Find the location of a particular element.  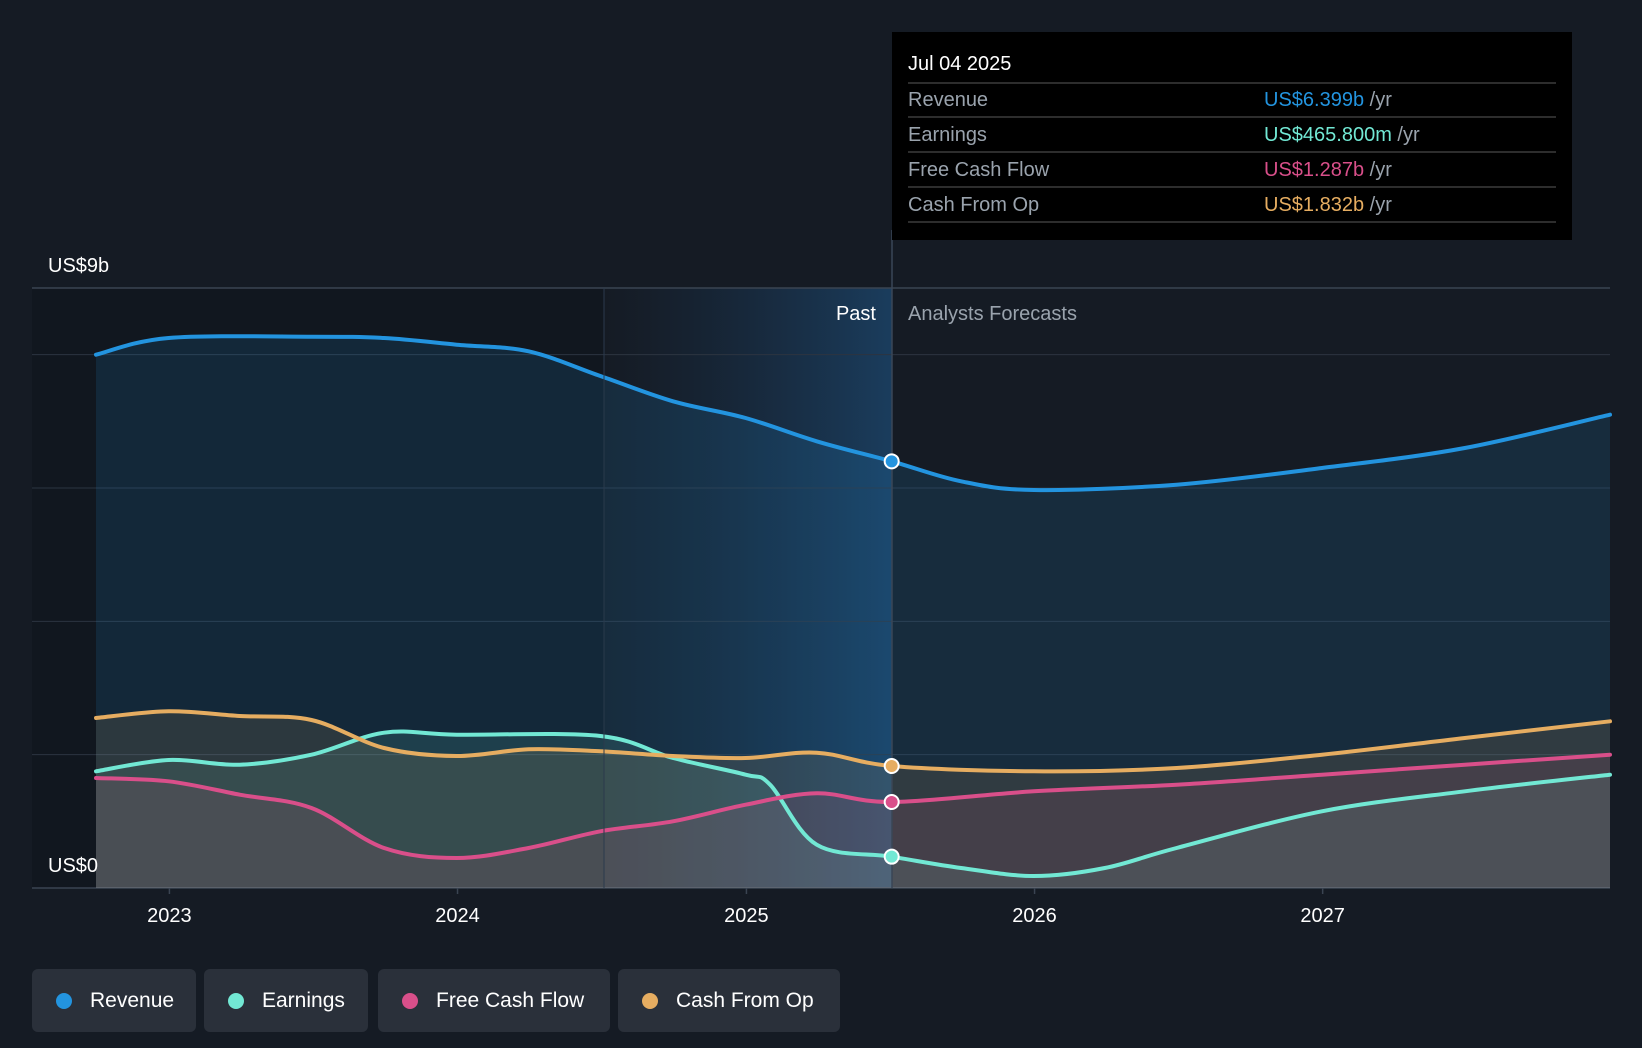

earnings-present-point is located at coordinates (891, 856).